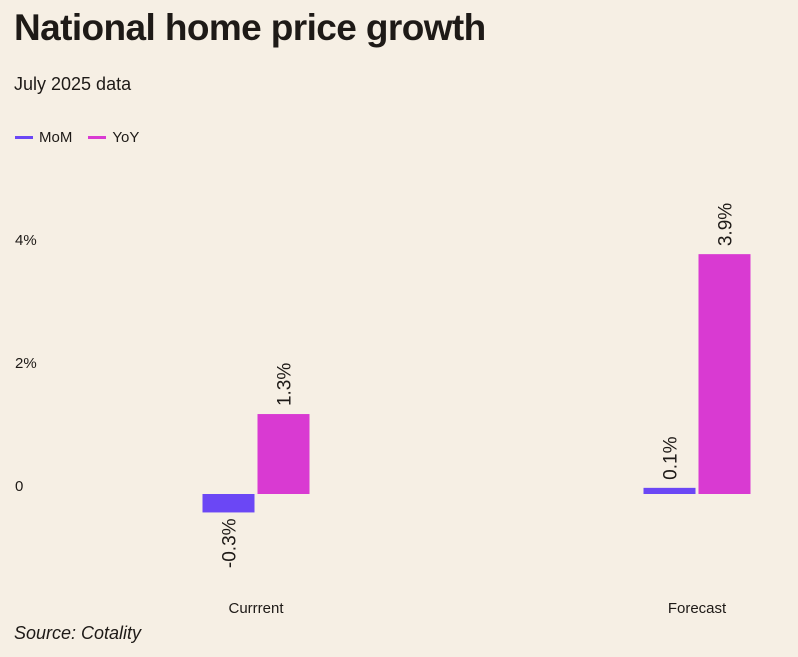 Image resolution: width=798 pixels, height=657 pixels. What do you see at coordinates (697, 608) in the screenshot?
I see `x-tick-label-1: Forecast` at bounding box center [697, 608].